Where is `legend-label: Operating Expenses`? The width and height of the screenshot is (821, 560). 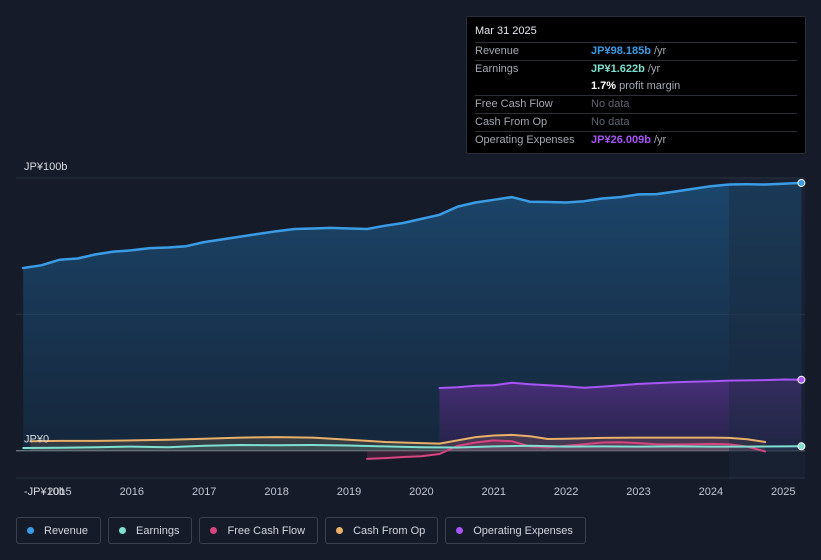 legend-label: Operating Expenses is located at coordinates (523, 530).